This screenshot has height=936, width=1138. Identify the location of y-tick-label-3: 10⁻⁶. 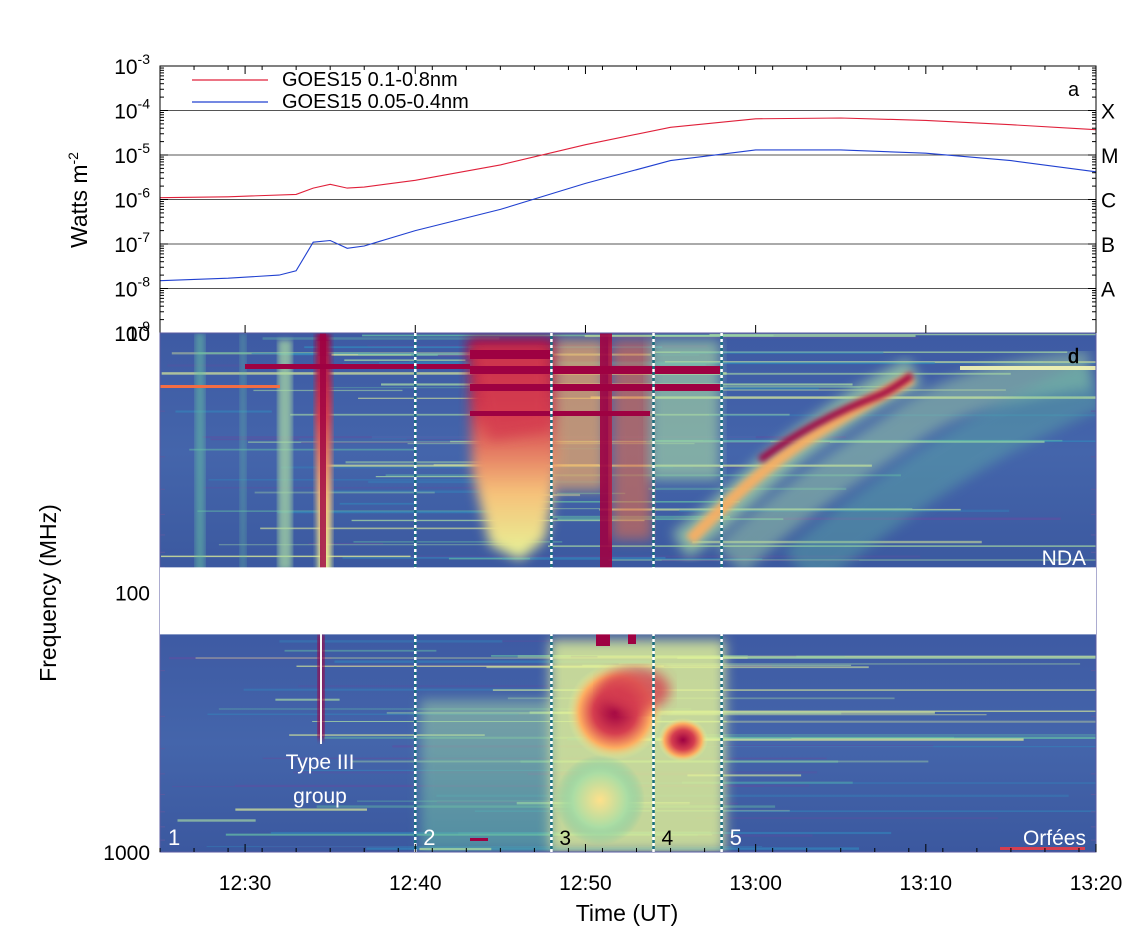
(132, 199).